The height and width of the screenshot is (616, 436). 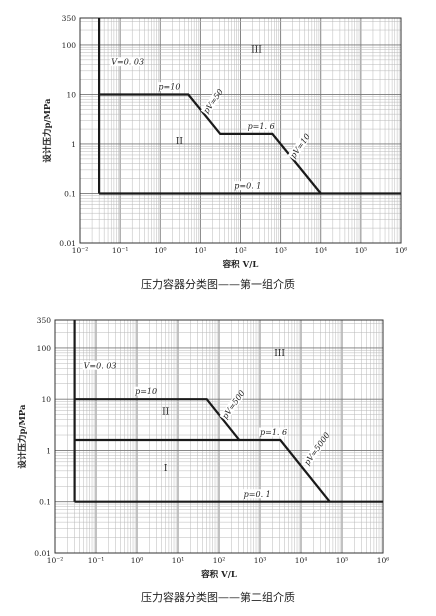 I want to click on boundary-annotation: pV=50, so click(x=213, y=101).